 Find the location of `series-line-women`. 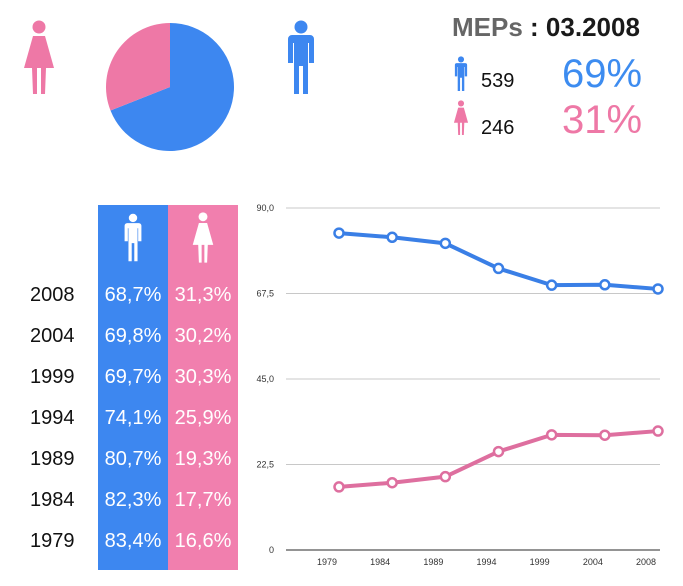

series-line-women is located at coordinates (498, 459).